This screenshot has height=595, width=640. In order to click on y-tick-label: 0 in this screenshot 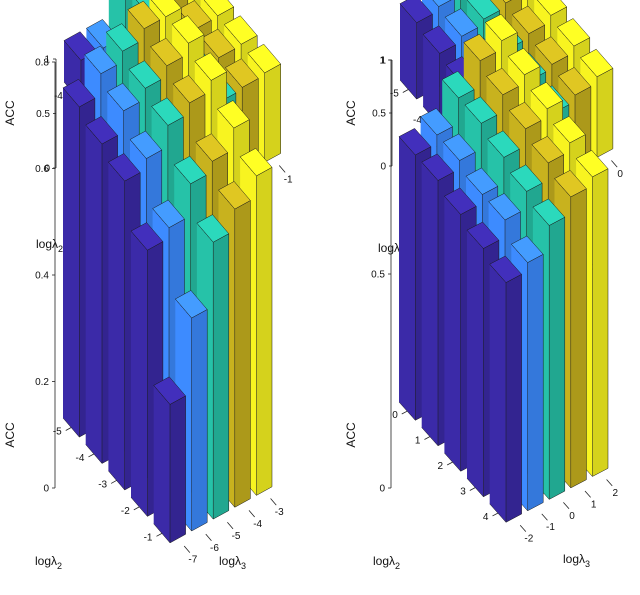, I will do `click(620, 174)`.